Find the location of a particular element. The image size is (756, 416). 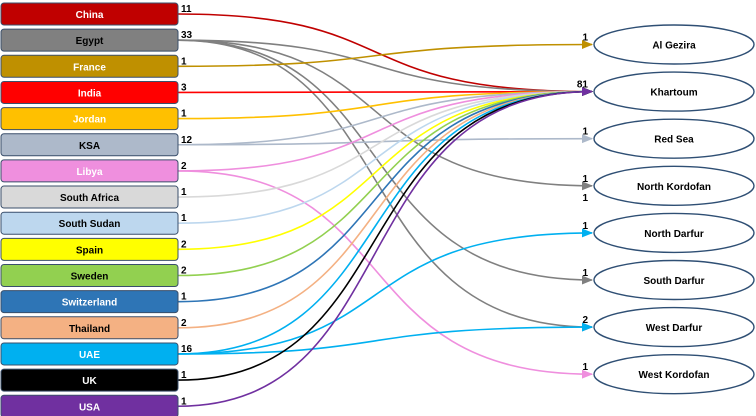

destination-node-khartoum: Khartoum 81 is located at coordinates (666, 91).